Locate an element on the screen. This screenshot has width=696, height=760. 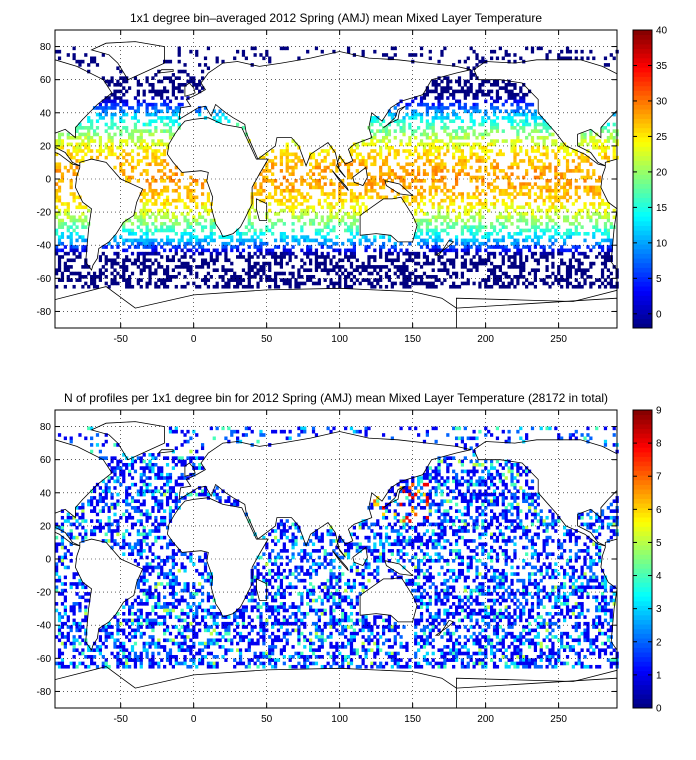
y-tick-label: -60 is located at coordinates (44, 279).